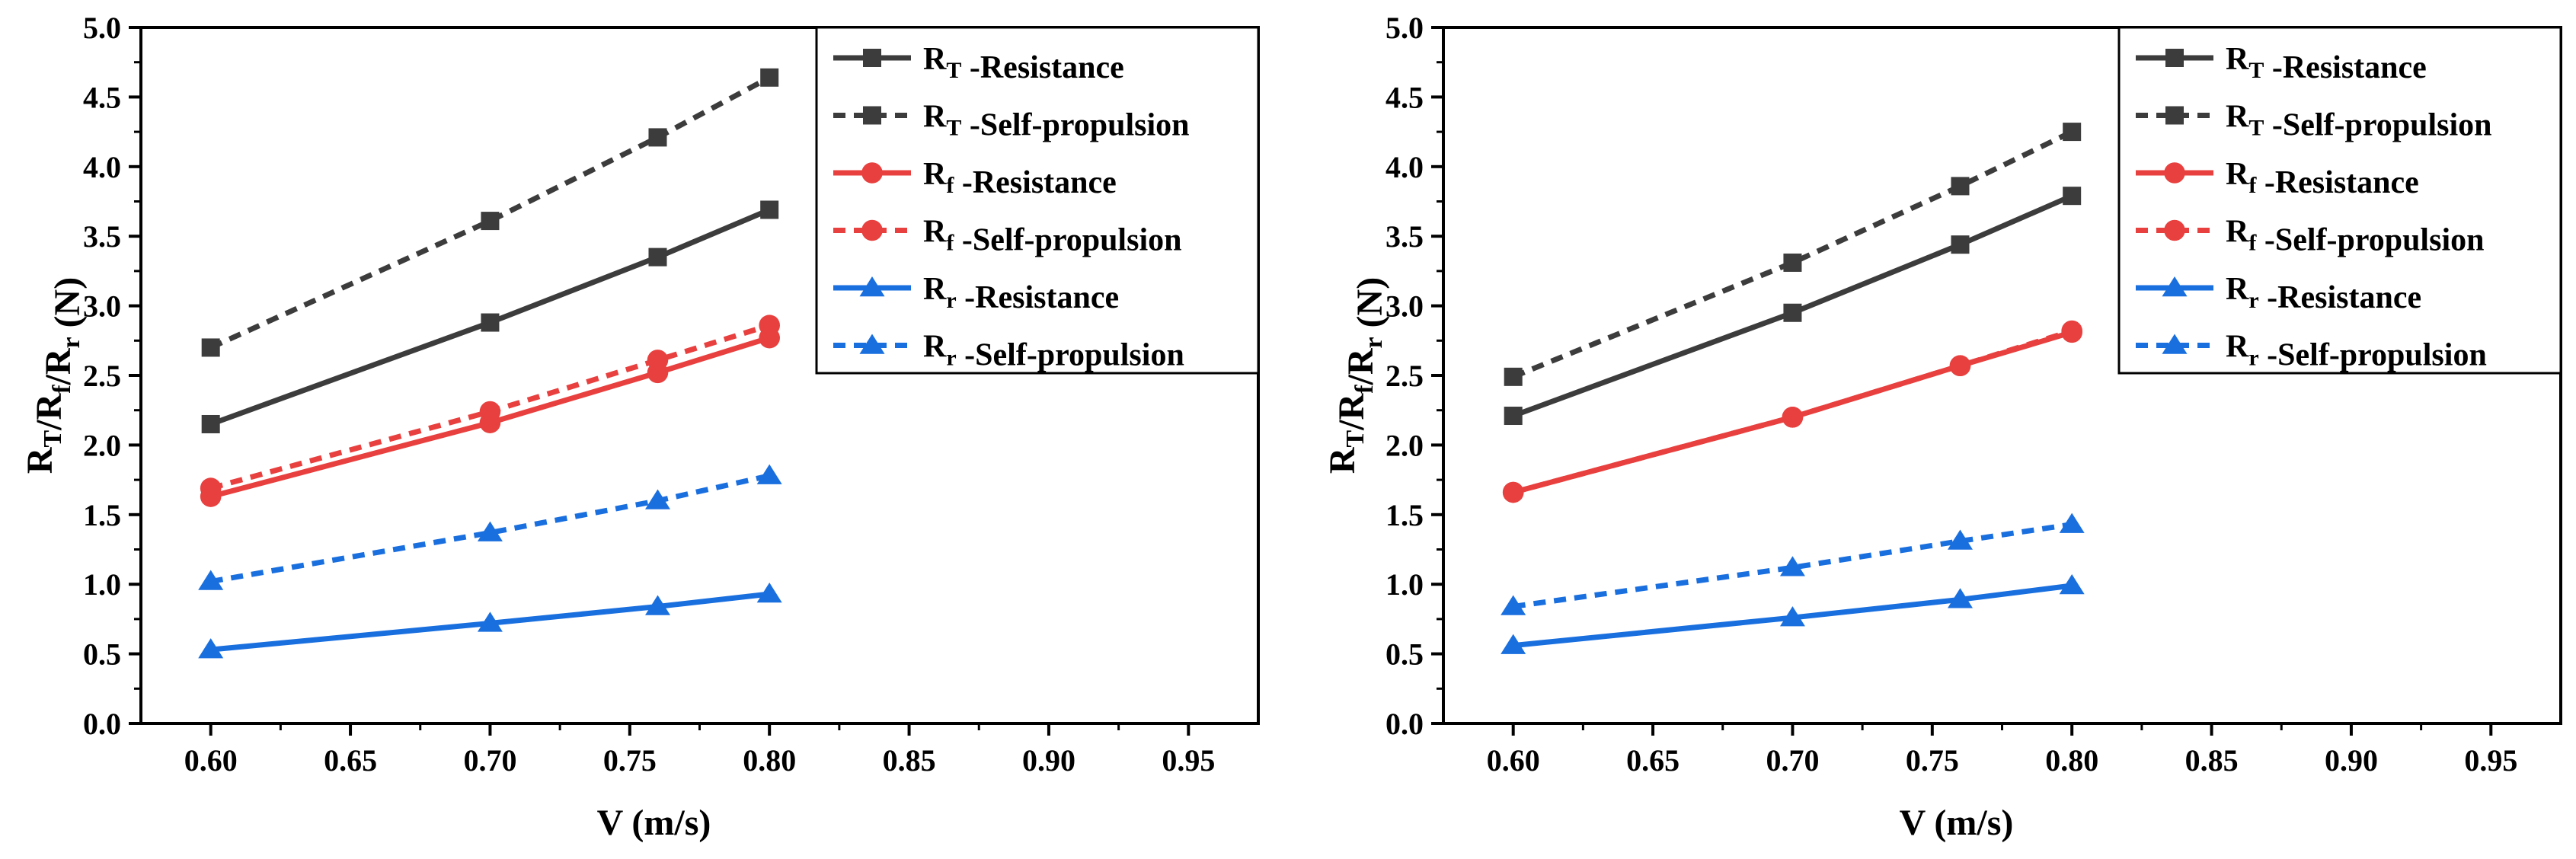 Image resolution: width=2576 pixels, height=859 pixels. What do you see at coordinates (1405, 376) in the screenshot?
I see `y-tick-label: 2.5` at bounding box center [1405, 376].